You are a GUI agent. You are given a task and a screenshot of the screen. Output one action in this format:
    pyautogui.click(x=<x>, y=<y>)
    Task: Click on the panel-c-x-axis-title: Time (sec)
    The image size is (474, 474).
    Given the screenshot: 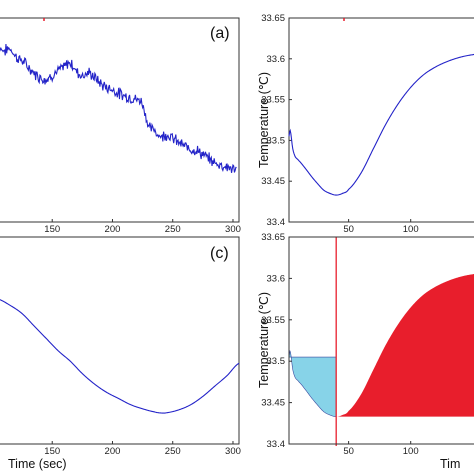 What is the action you would take?
    pyautogui.click(x=37, y=464)
    